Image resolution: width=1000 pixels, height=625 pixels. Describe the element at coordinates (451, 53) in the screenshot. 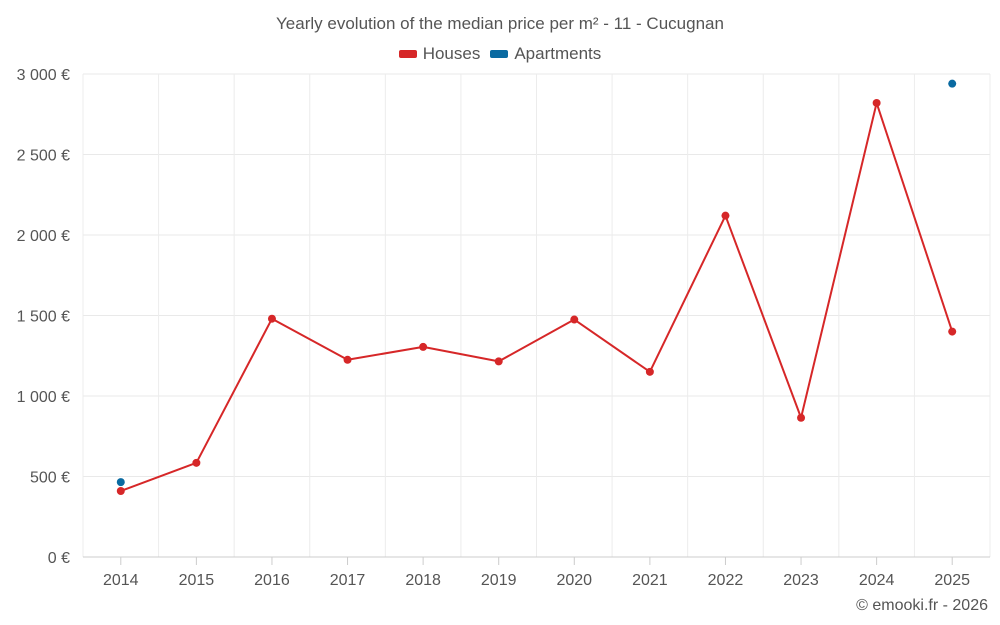

I see `legend-label-houses: Houses` at that location.